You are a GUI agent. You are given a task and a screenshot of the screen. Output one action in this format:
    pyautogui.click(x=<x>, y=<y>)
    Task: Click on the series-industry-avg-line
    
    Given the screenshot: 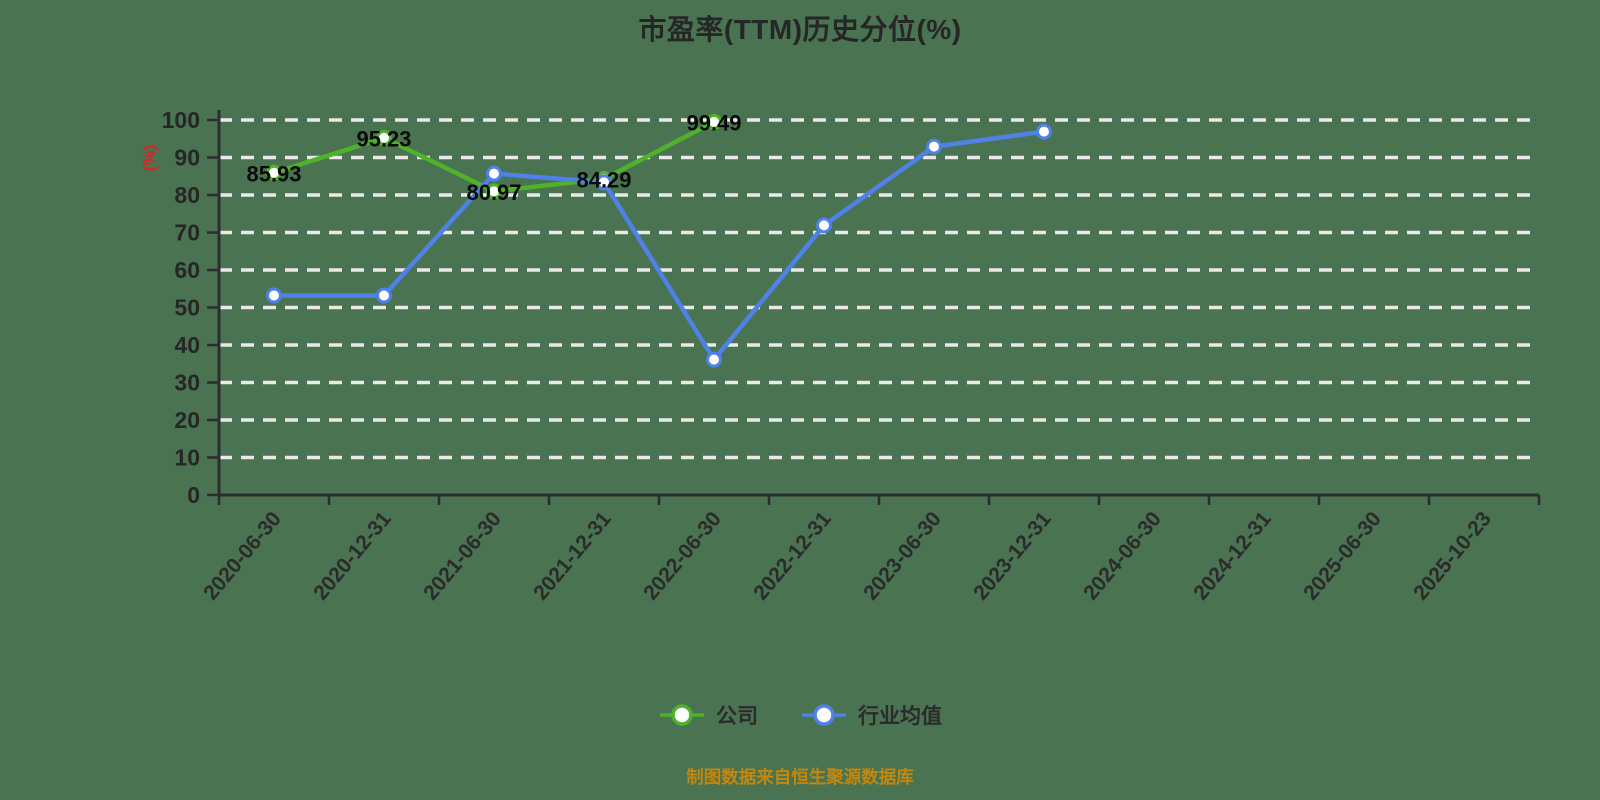 What is the action you would take?
    pyautogui.click(x=659, y=245)
    